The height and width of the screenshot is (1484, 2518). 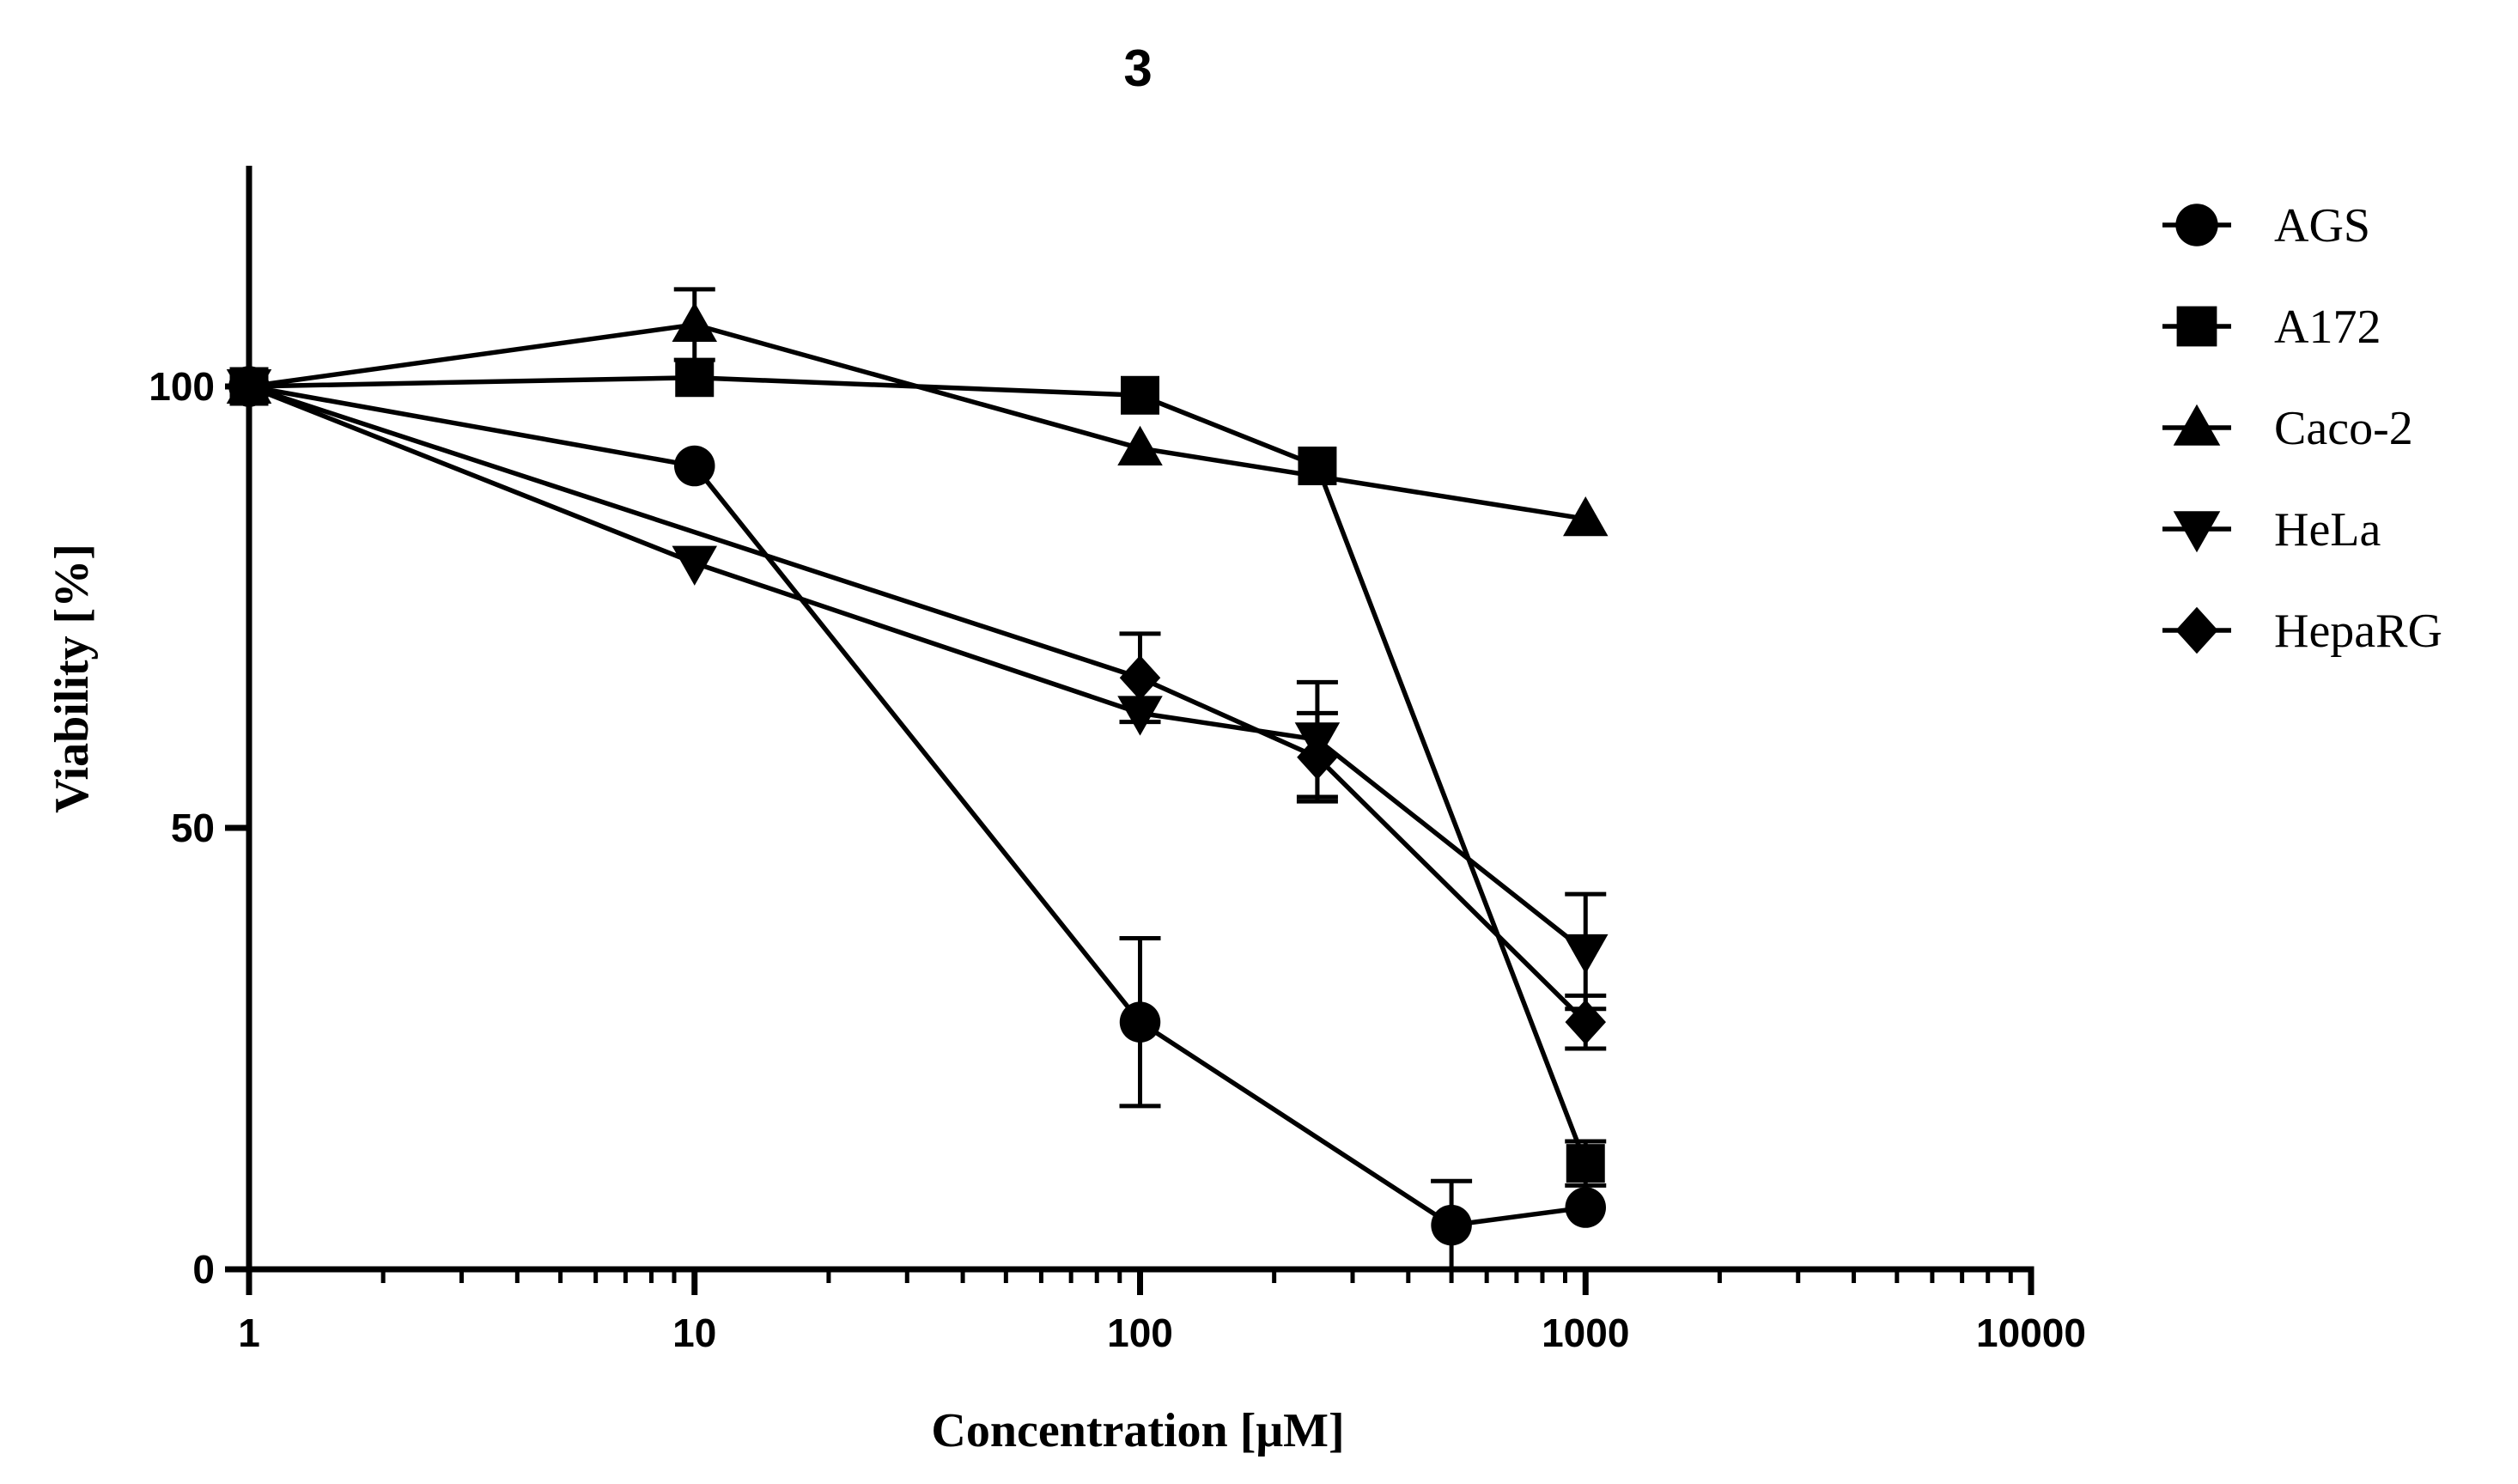 What do you see at coordinates (182, 387) in the screenshot?
I see `y-tick-label: 100` at bounding box center [182, 387].